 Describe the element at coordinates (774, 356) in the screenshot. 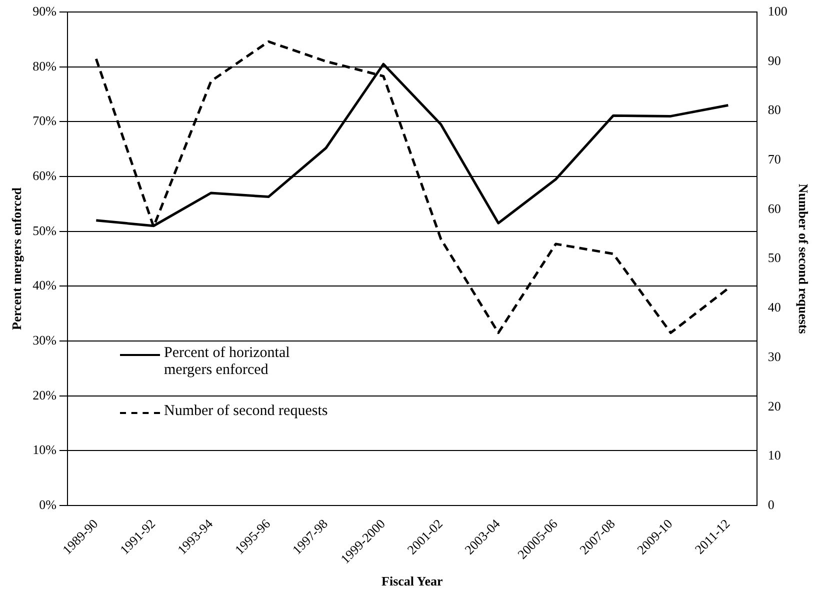

I see `y2-tick-label: 30` at that location.